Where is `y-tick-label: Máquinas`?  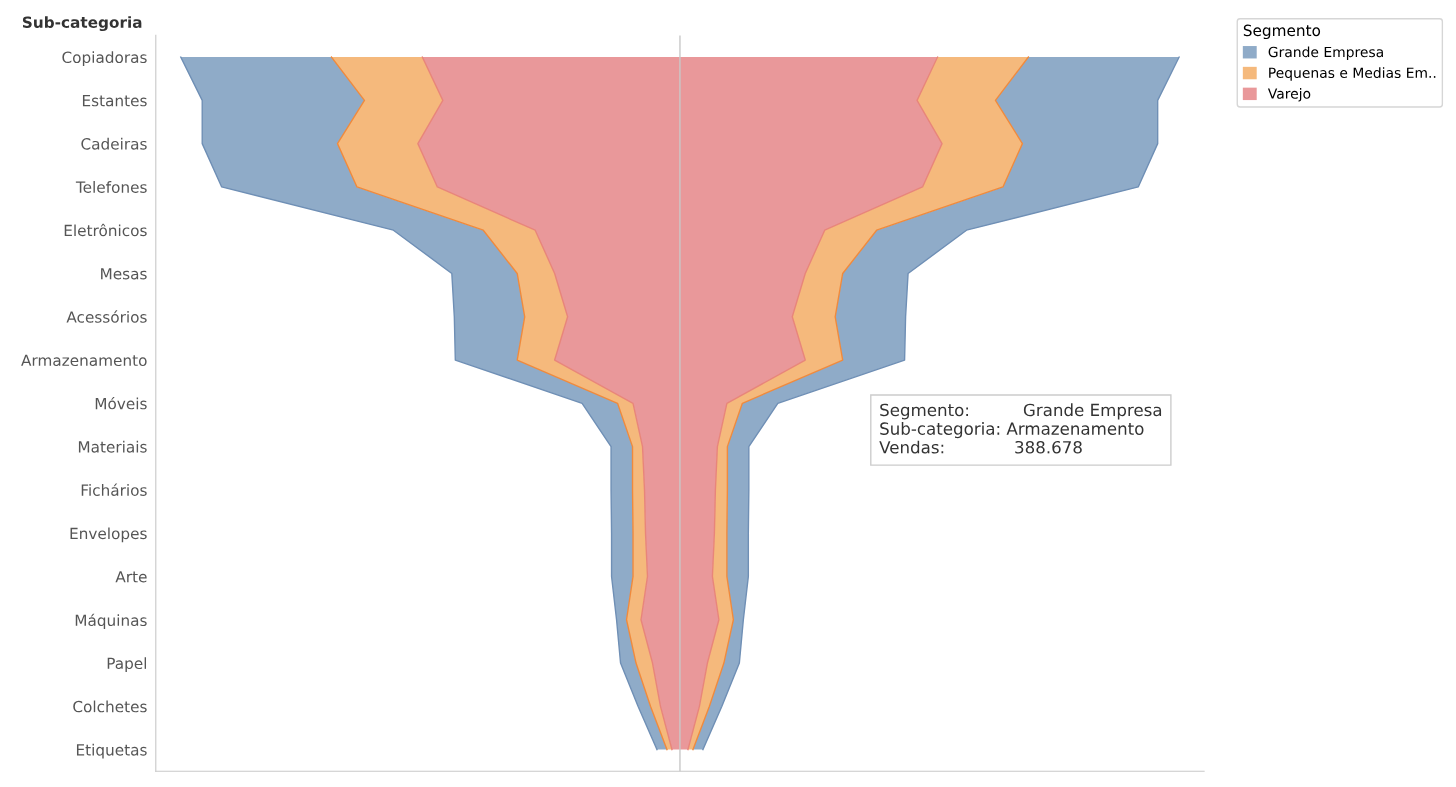 y-tick-label: Máquinas is located at coordinates (111, 621).